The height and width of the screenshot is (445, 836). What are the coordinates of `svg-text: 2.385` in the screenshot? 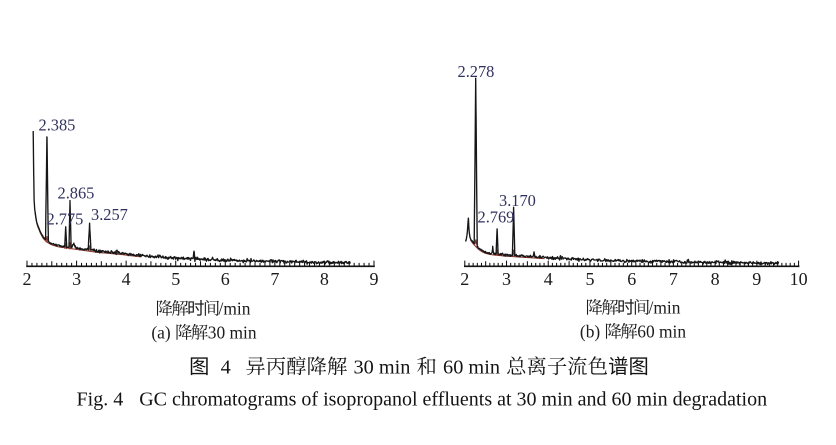 It's located at (57, 125).